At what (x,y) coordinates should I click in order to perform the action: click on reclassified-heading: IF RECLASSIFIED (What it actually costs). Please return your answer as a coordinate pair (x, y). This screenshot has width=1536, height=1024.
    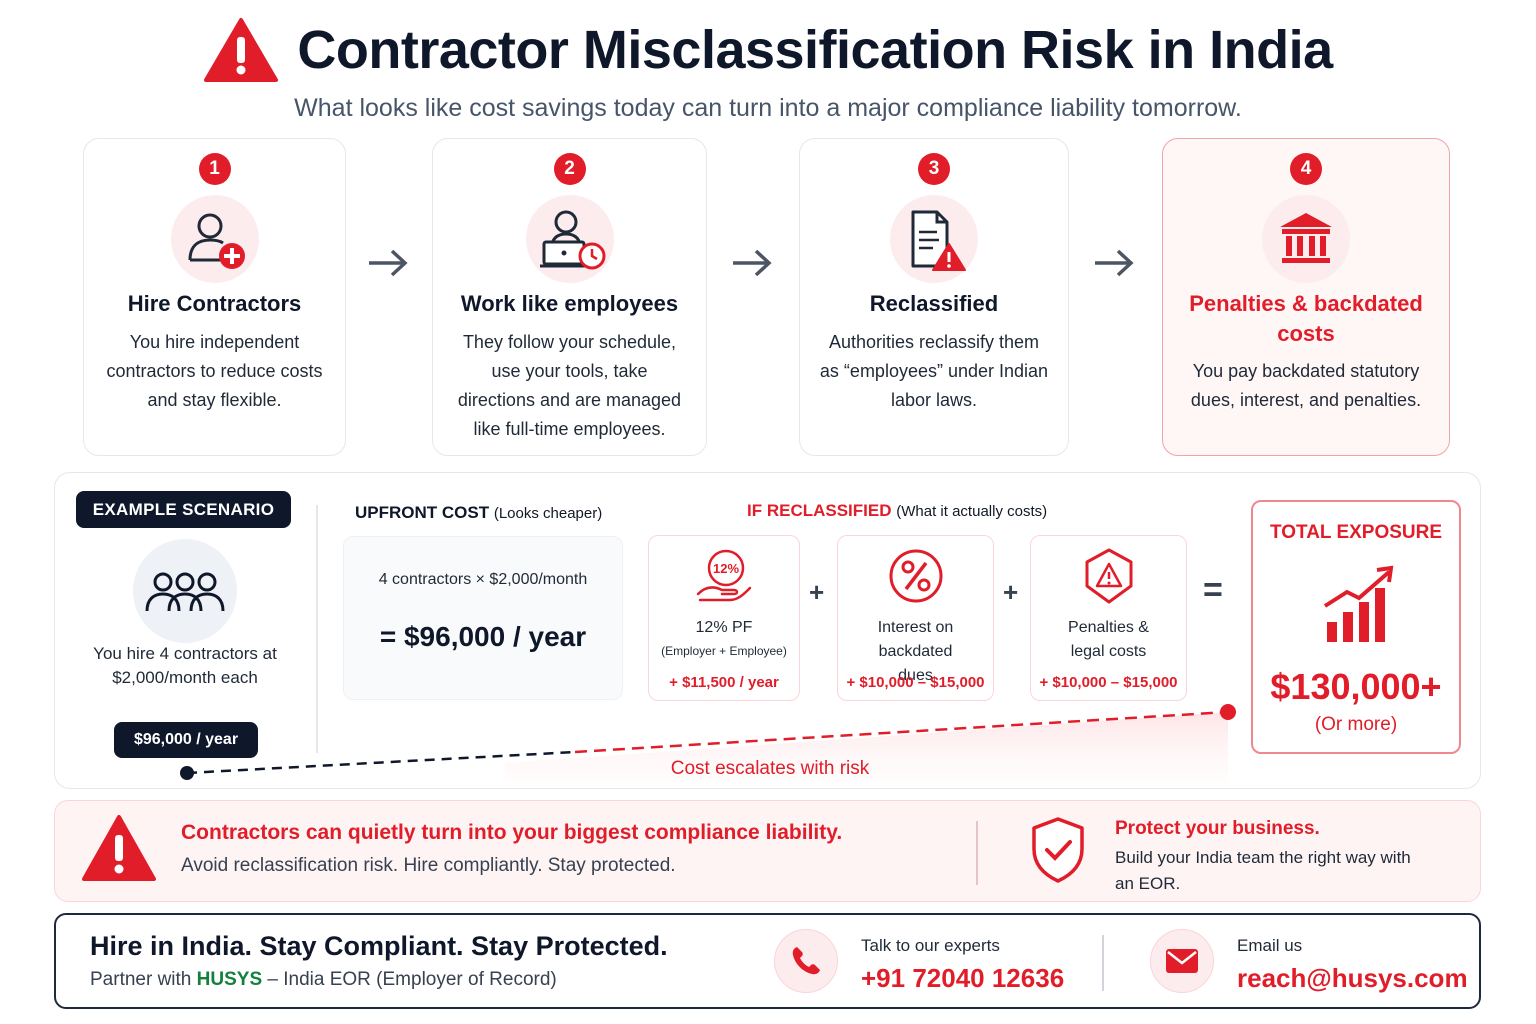
    Looking at the image, I should click on (897, 510).